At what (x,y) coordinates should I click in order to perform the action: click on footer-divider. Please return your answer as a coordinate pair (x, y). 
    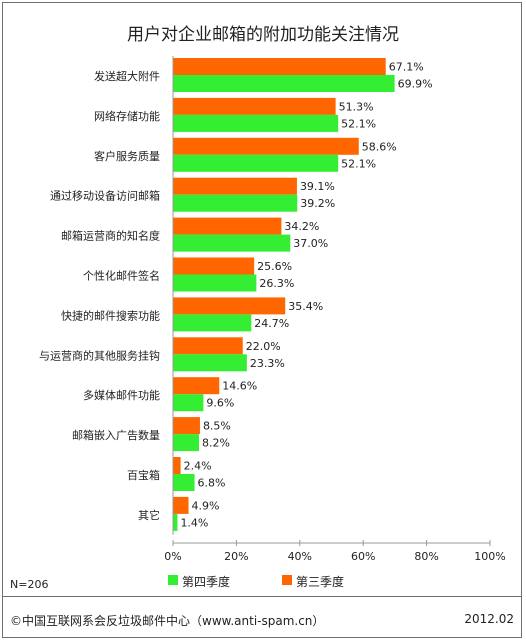
    Looking at the image, I should click on (262, 596).